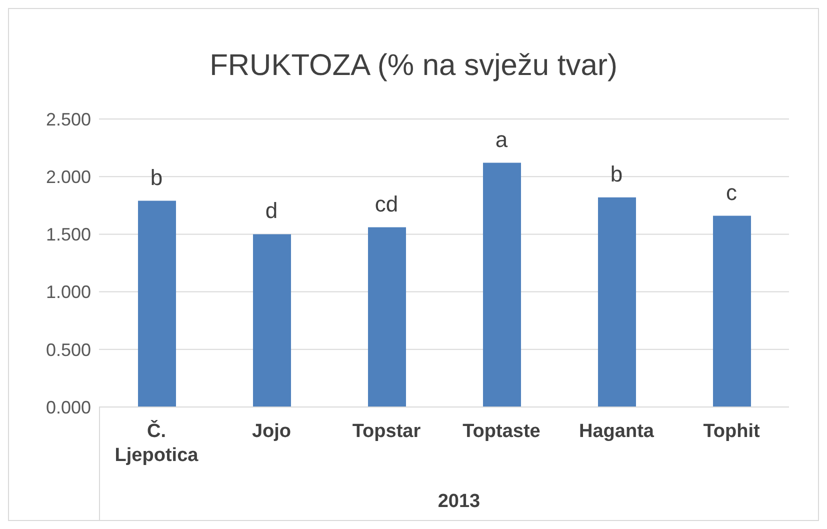  I want to click on annotation: cd, so click(386, 203).